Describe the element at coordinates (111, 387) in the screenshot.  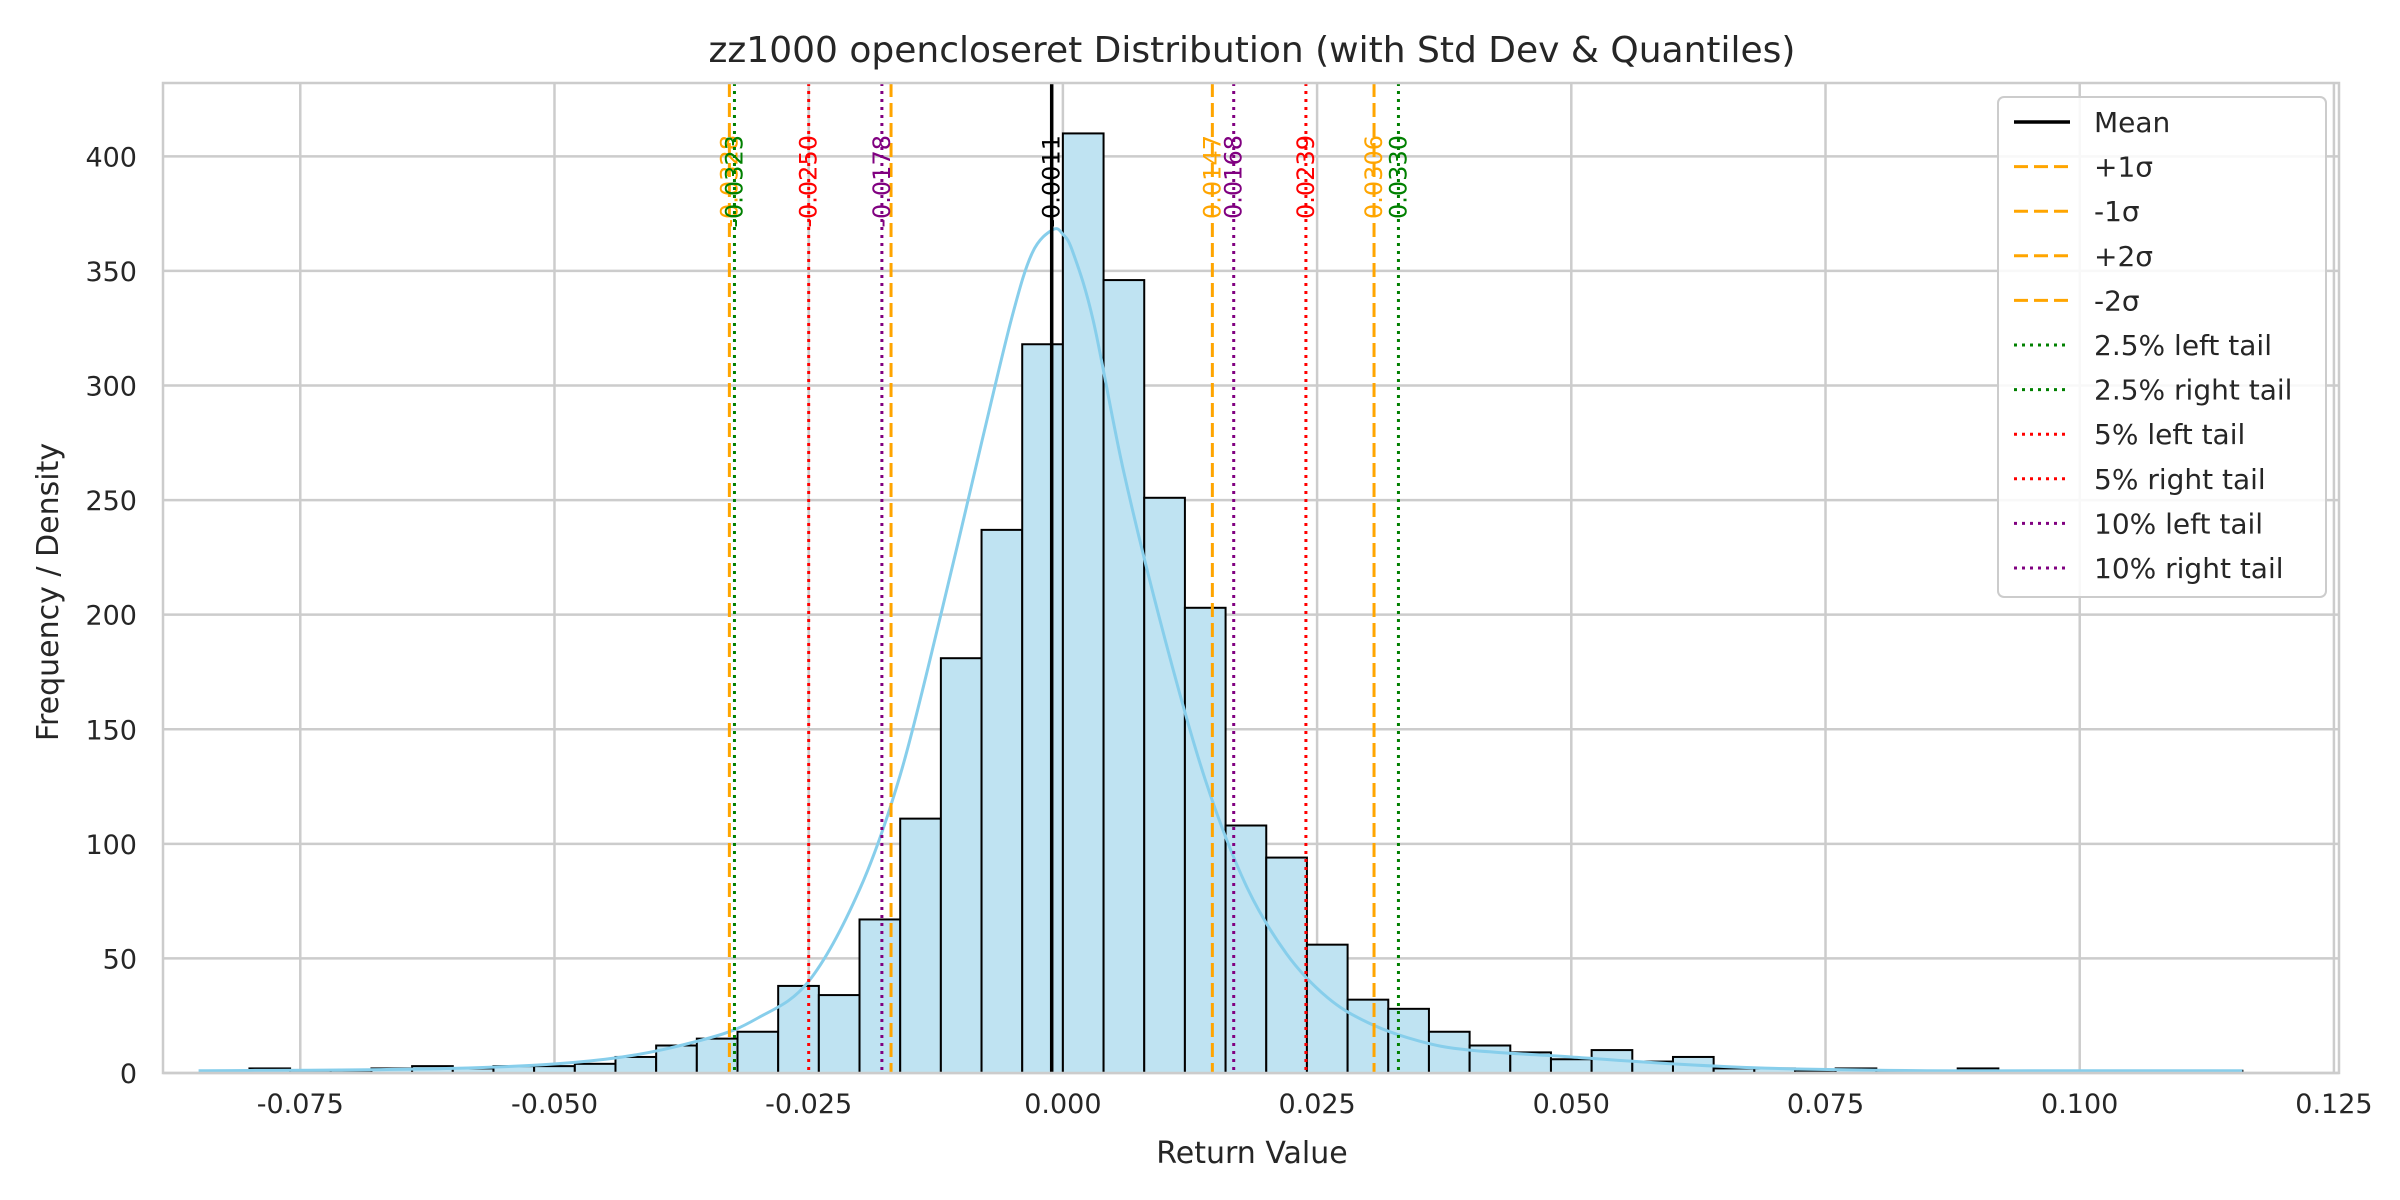
I see `y-tick-label: 300` at that location.